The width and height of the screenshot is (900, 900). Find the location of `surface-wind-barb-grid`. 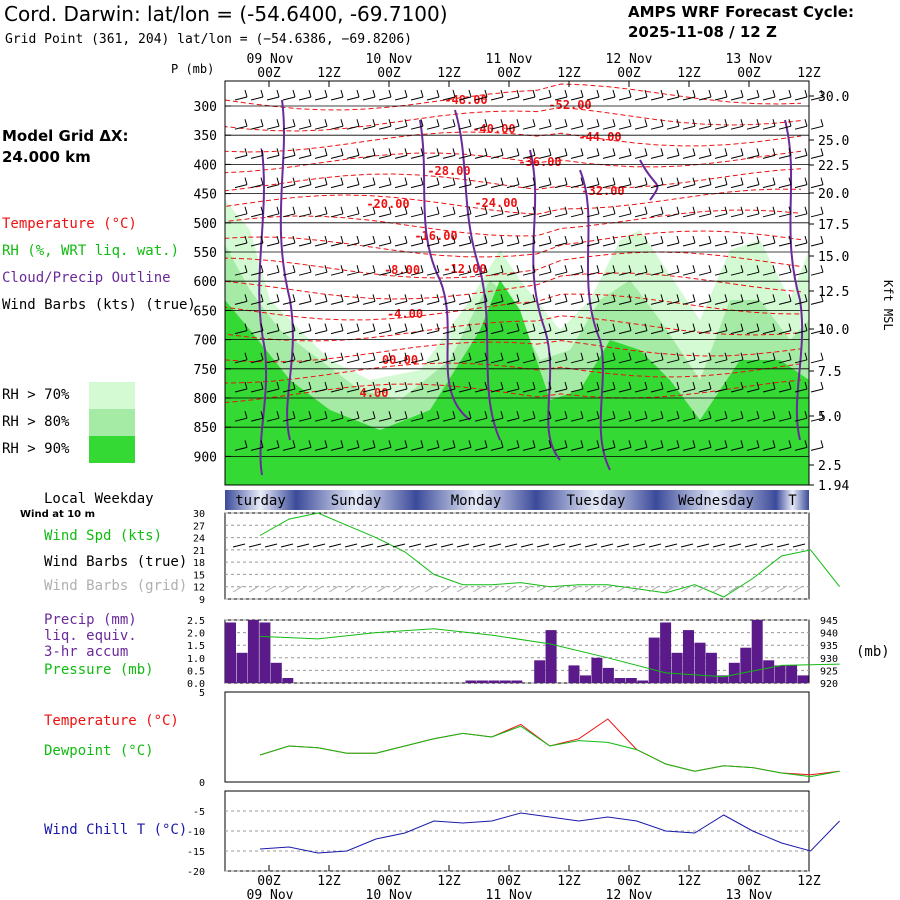

surface-wind-barb-grid is located at coordinates (670, 589).